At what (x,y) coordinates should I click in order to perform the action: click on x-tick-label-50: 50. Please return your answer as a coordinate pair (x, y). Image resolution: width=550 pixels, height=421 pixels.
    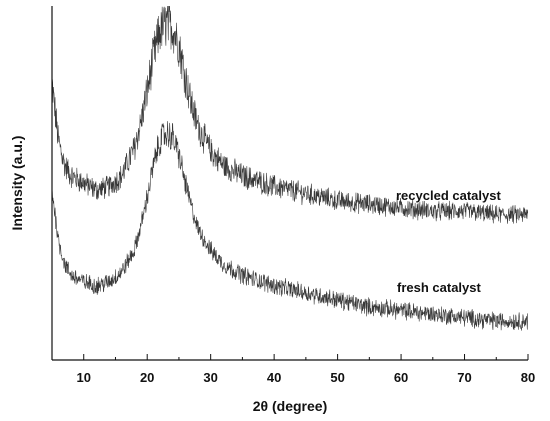
    Looking at the image, I should click on (337, 377).